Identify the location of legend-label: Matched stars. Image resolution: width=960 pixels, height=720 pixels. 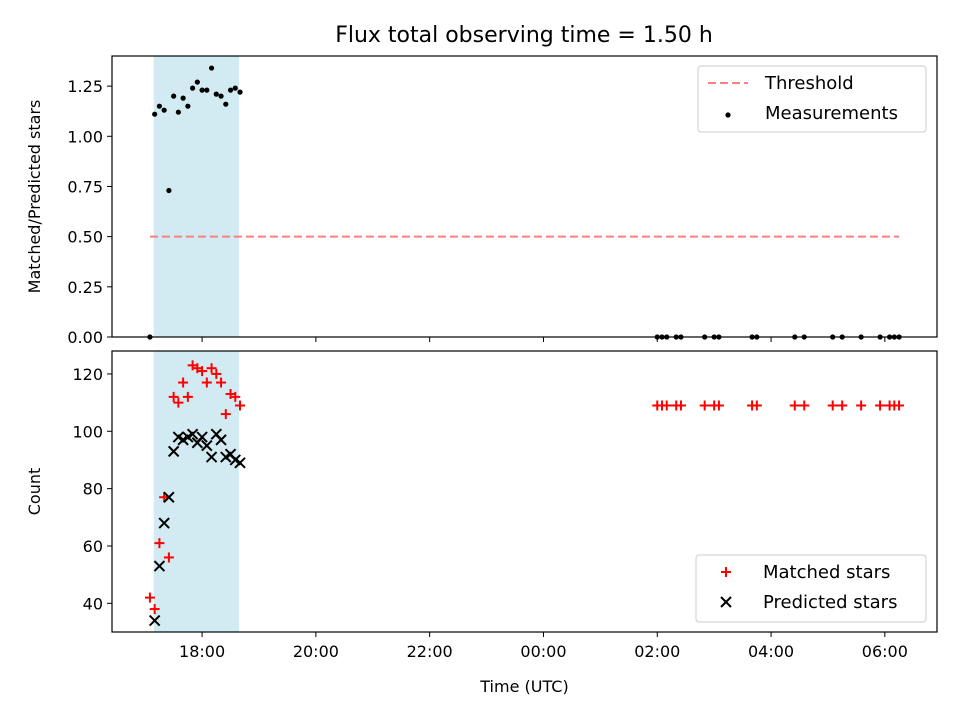
(826, 572).